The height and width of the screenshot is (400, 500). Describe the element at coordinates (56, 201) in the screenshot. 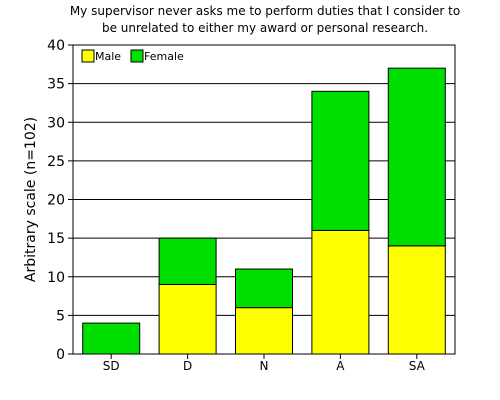

I see `y-tick-label: 20` at that location.